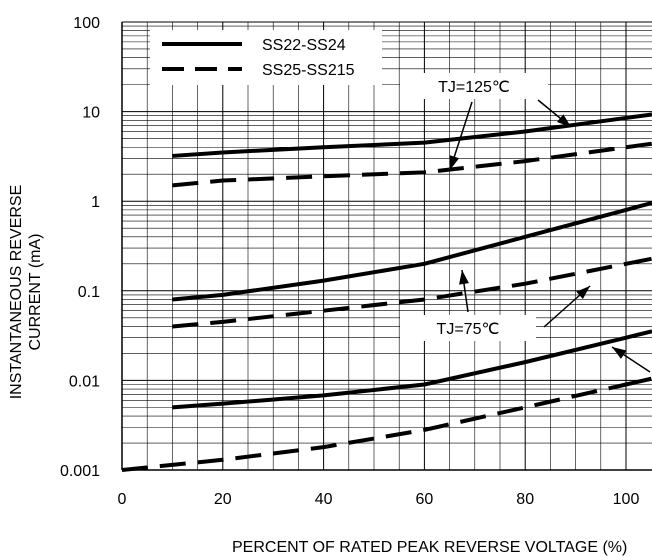 The width and height of the screenshot is (652, 557). Describe the element at coordinates (16, 292) in the screenshot. I see `y-axis-label-line-1: INSTANTANEOUS REVERSE` at that location.